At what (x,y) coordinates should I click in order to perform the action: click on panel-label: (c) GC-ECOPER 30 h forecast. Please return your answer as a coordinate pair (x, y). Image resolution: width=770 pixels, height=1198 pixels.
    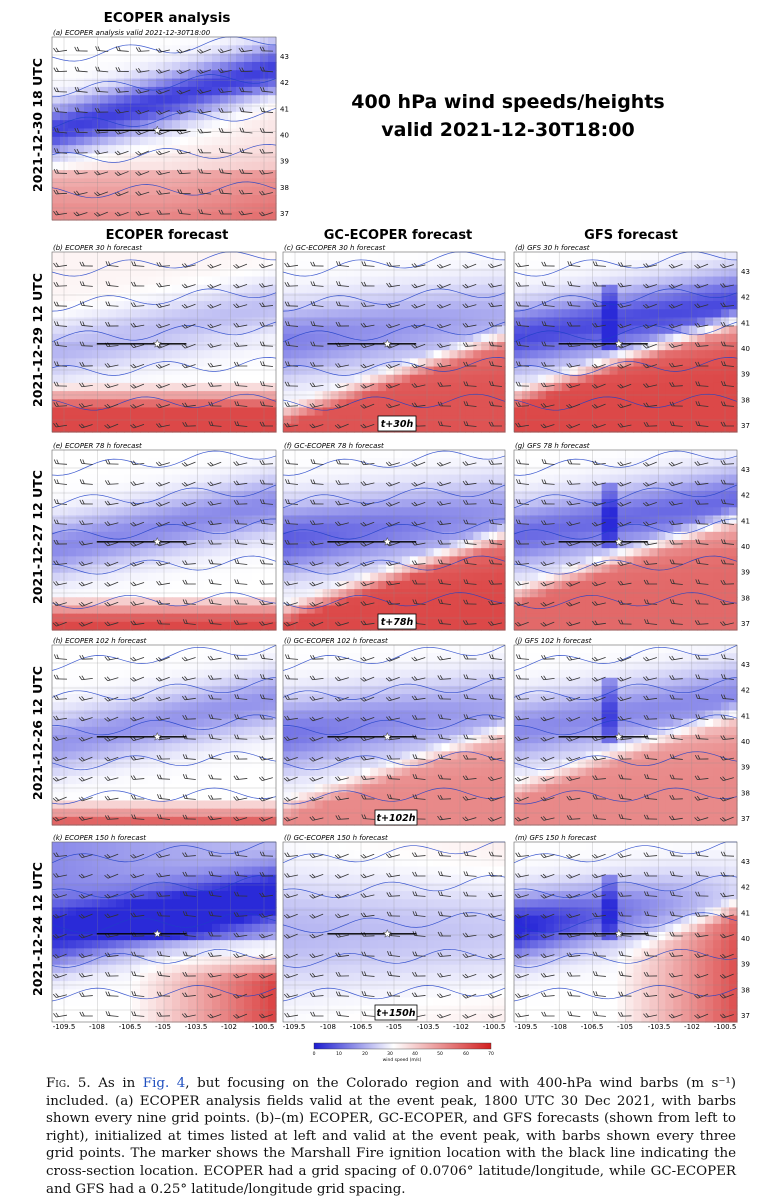
    Looking at the image, I should click on (334, 248).